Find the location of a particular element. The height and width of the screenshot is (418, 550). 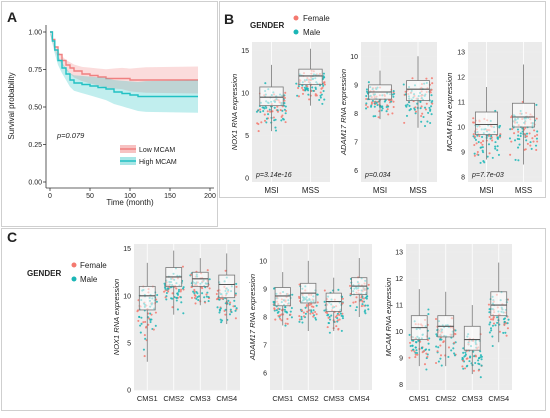

box-iqr is located at coordinates (524, 115).